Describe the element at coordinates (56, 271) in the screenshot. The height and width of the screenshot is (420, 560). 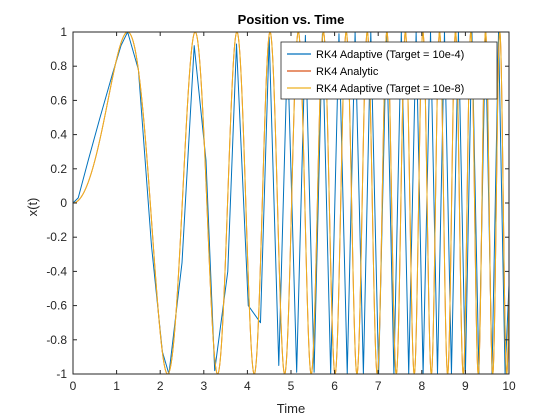
I see `y-tick-label: -0.4` at that location.